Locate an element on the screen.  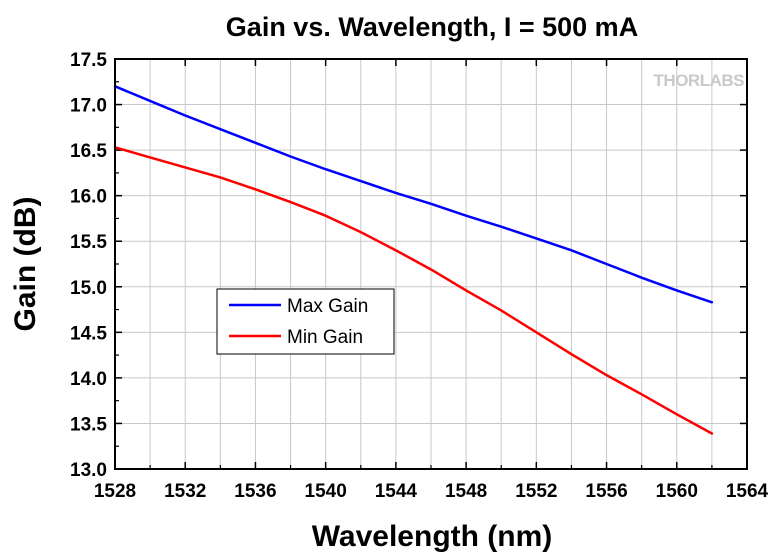
y-tick-label: 13.5 is located at coordinates (88, 424).